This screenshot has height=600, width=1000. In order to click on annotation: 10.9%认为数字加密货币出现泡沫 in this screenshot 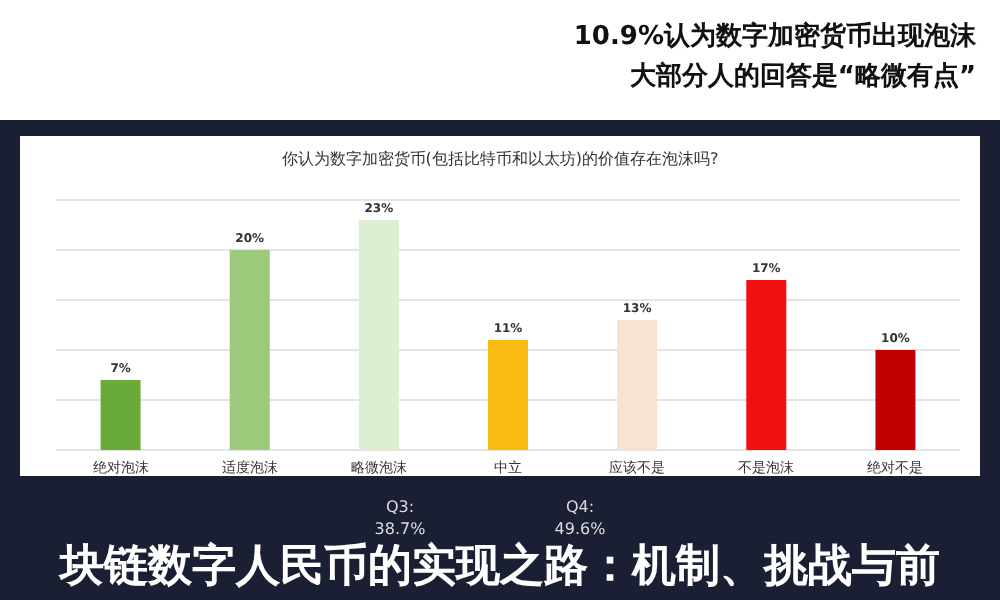, I will do `click(774, 37)`.